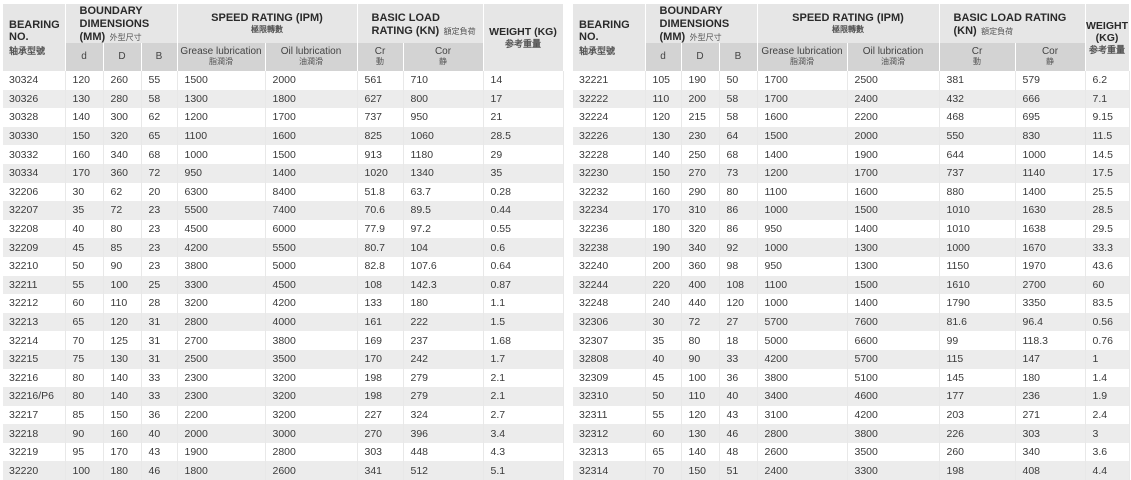  What do you see at coordinates (851, 99) in the screenshot?
I see `table-row: 32222 110 200 58 1700 2400 432 666 7.1` at bounding box center [851, 99].